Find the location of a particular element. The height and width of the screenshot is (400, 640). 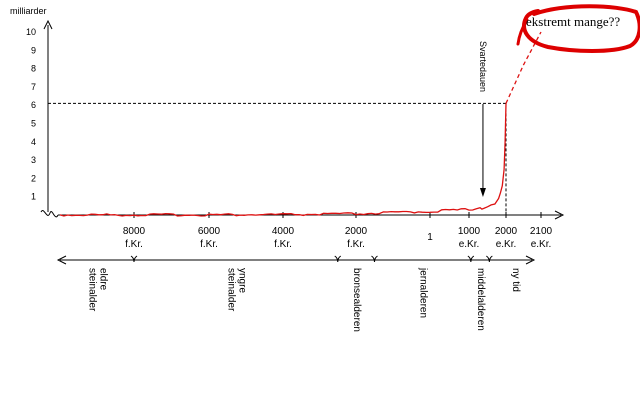

callout-text: ekstremt mange?? is located at coordinates (573, 21).